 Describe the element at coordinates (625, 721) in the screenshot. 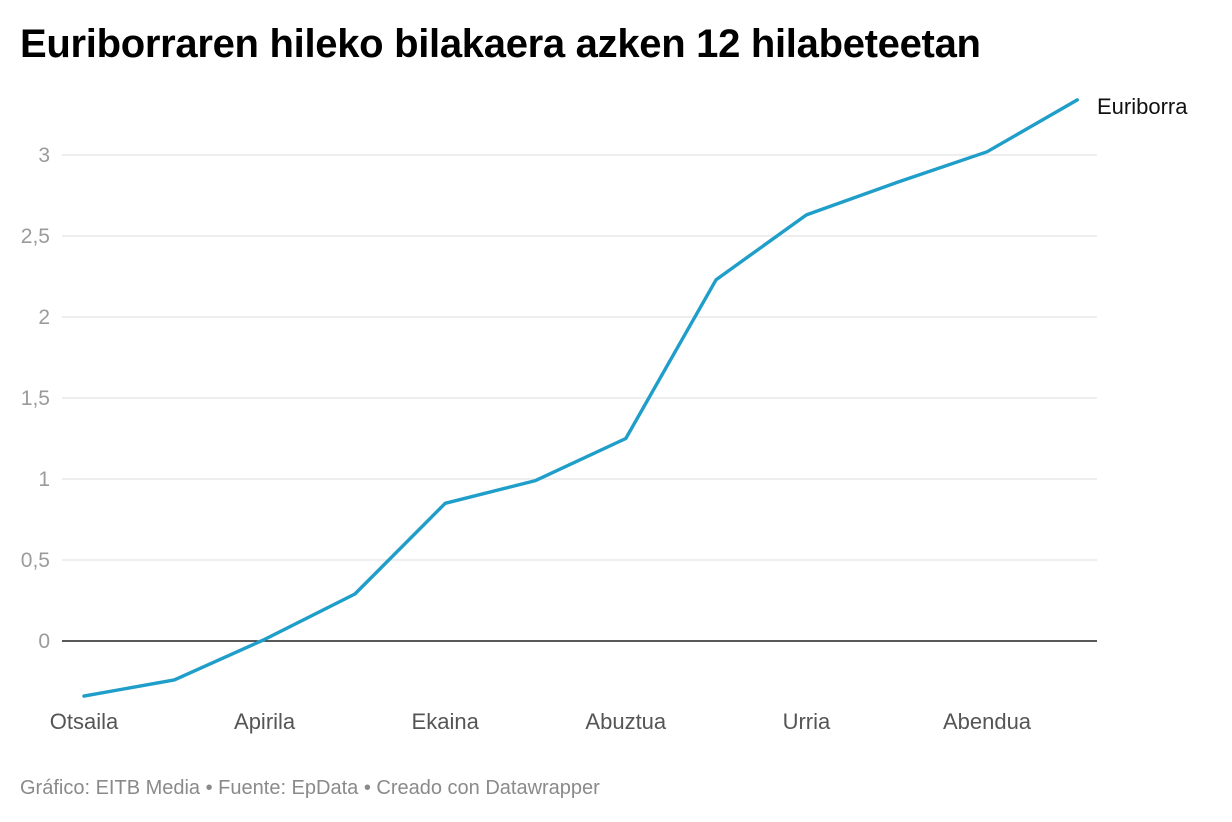

I see `x-tick-label: Abuztua` at that location.